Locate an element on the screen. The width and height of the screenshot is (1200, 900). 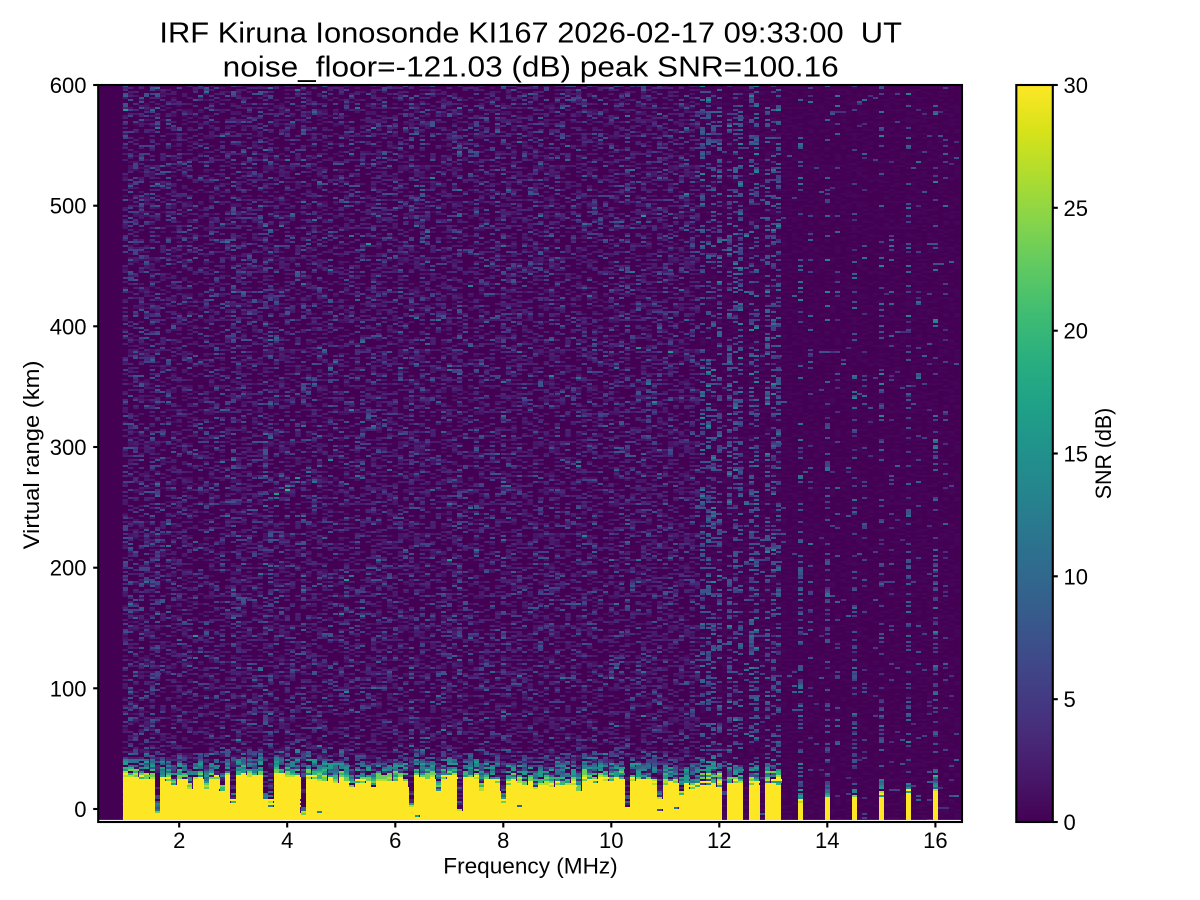
svg-text: 2 is located at coordinates (179, 840).